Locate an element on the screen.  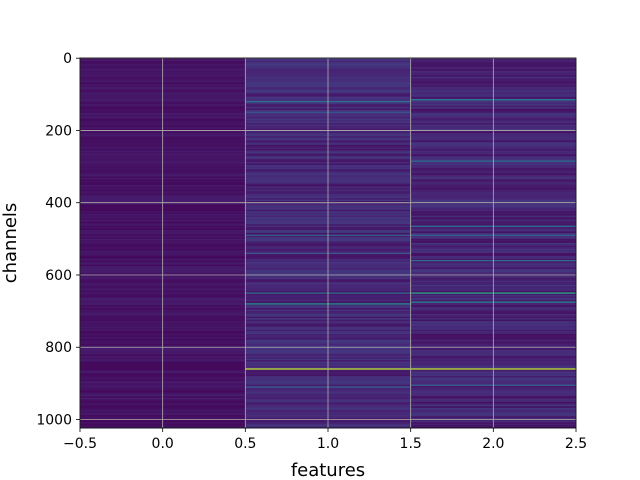
y-tick-label: 400 is located at coordinates (58, 204).